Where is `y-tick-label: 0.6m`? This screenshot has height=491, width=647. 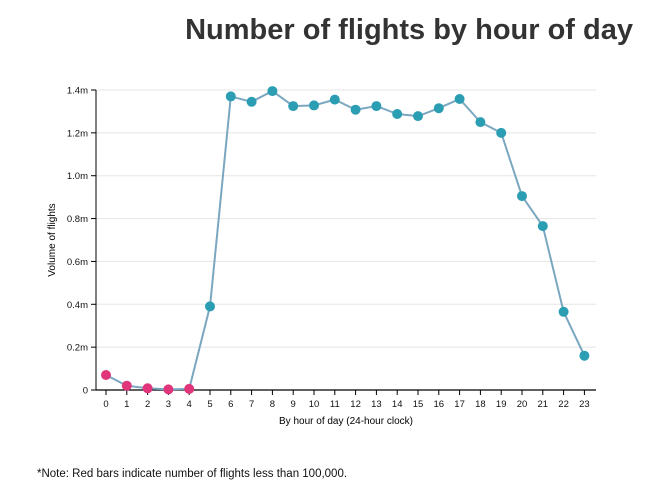
y-tick-label: 0.6m is located at coordinates (77, 262).